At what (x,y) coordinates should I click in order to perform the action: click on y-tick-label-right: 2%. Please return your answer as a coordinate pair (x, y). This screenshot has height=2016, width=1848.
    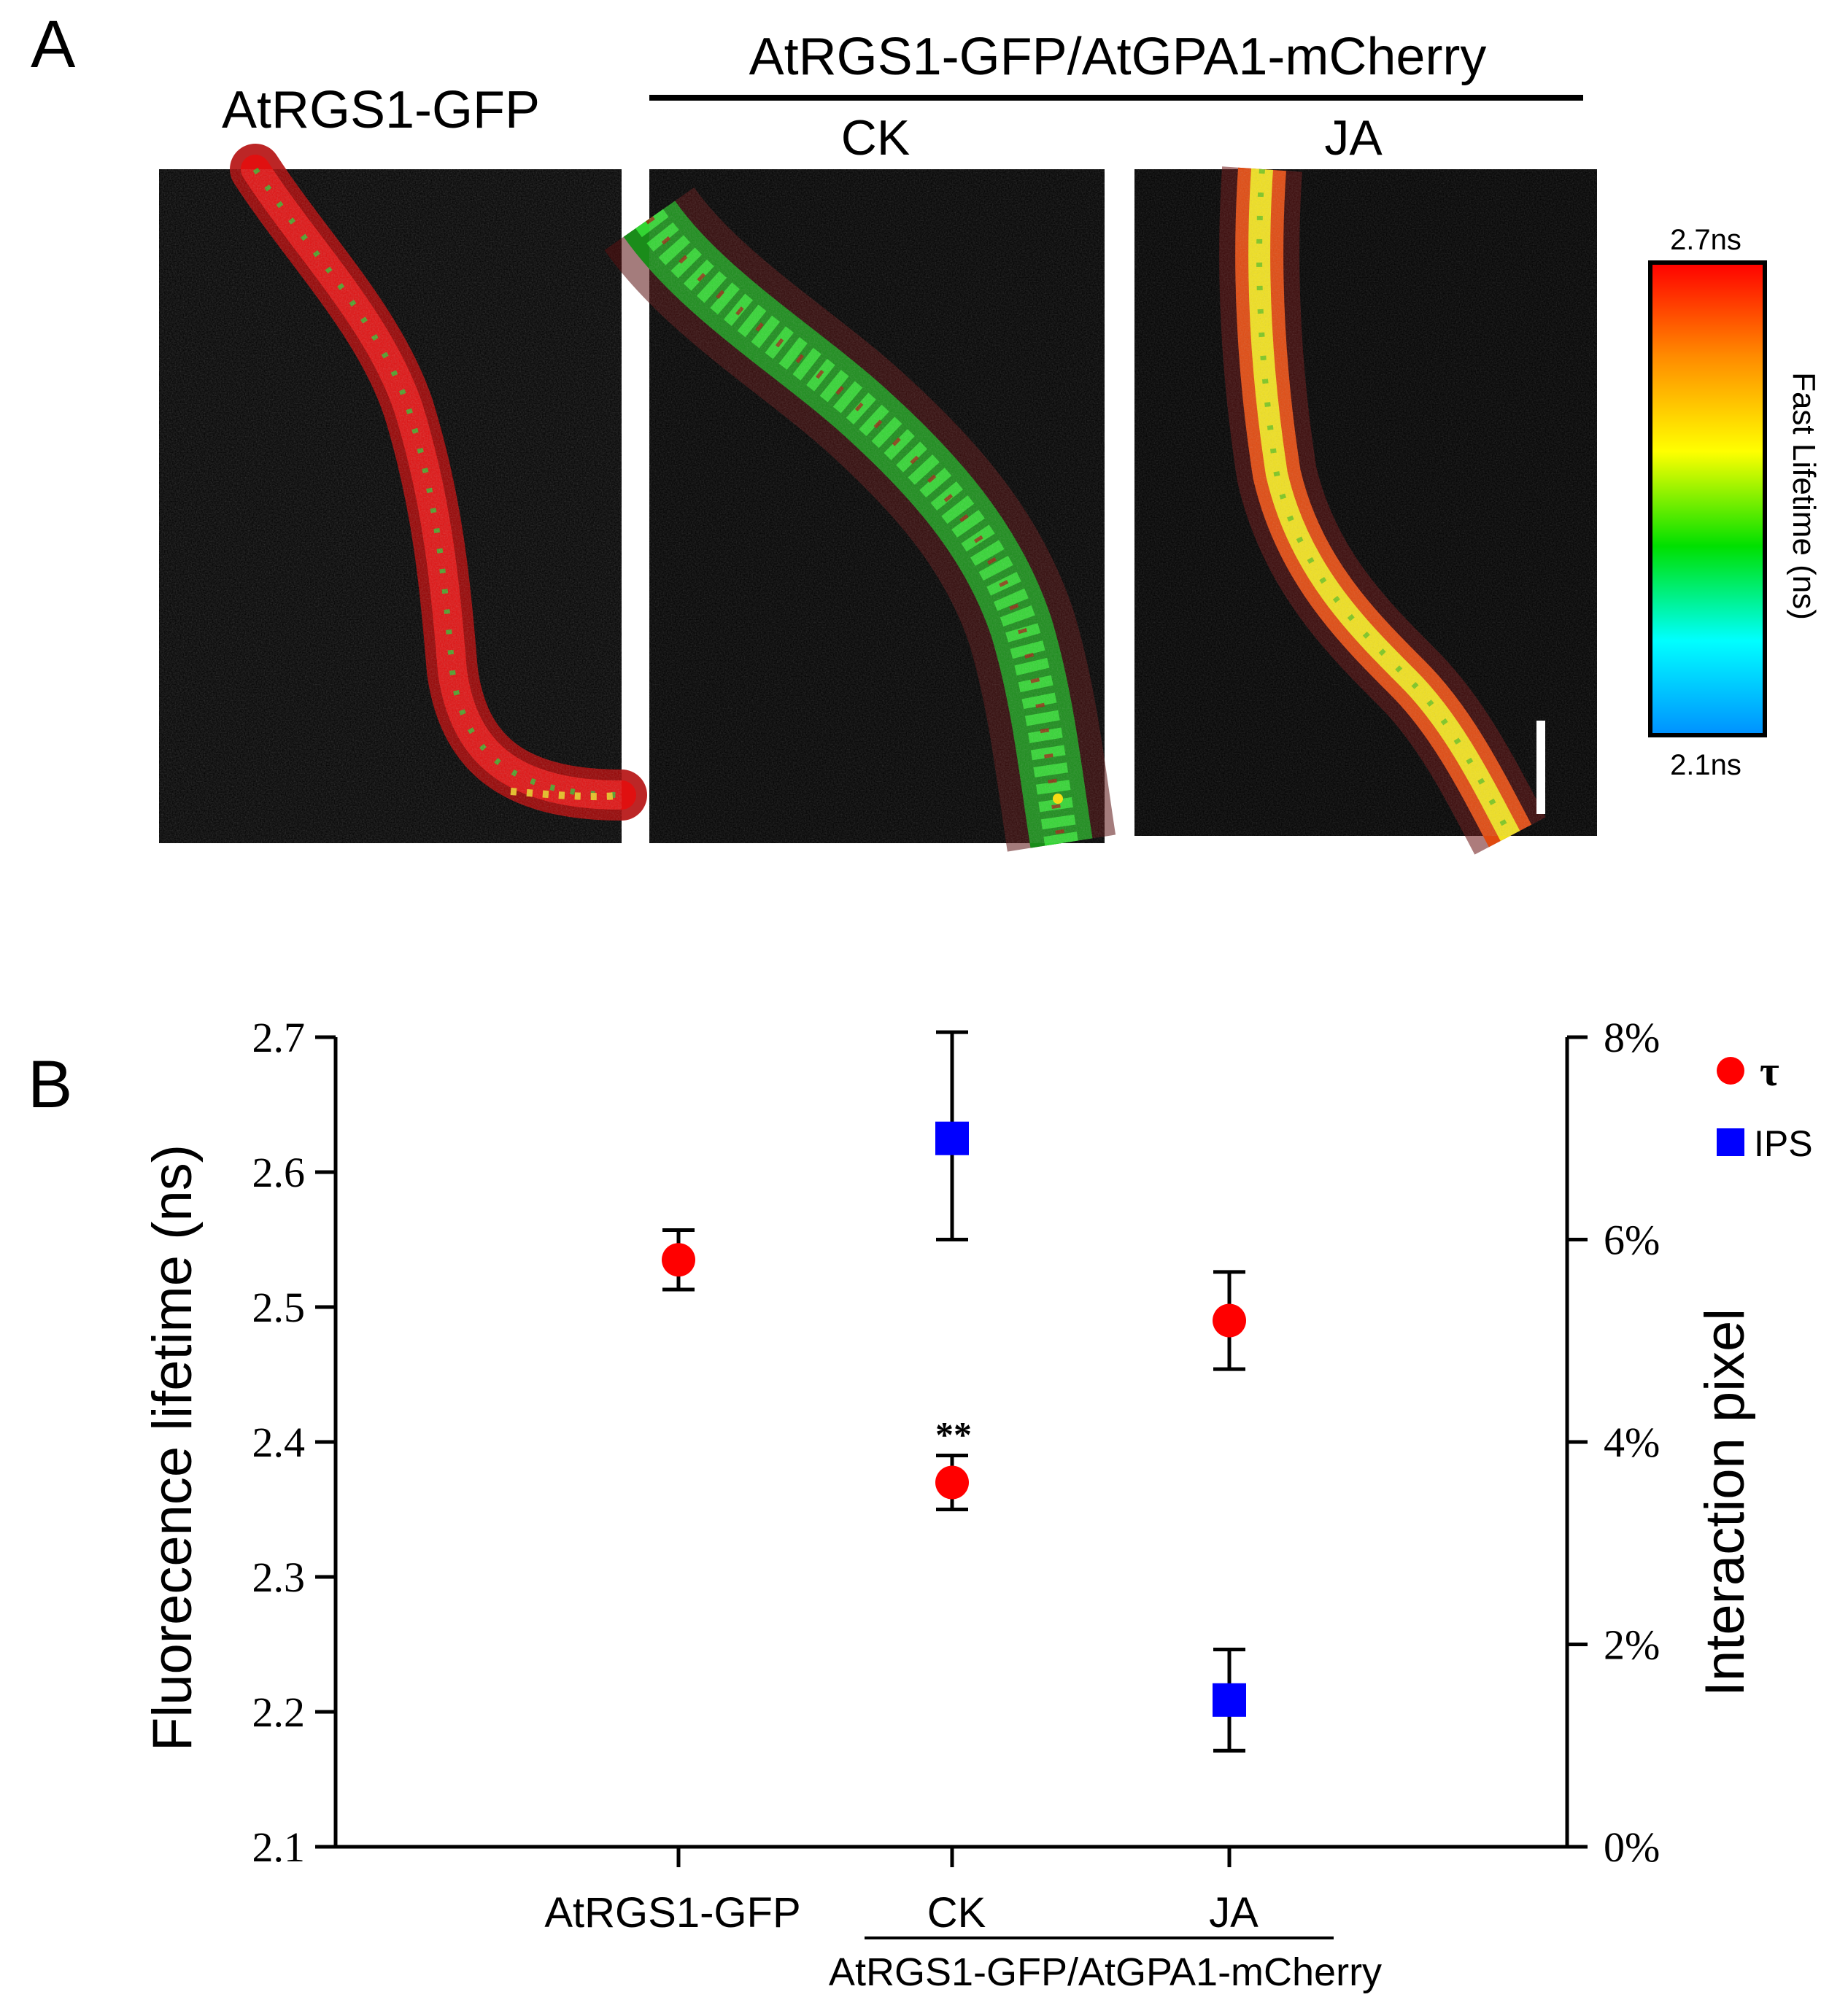
    Looking at the image, I should click on (1632, 1645).